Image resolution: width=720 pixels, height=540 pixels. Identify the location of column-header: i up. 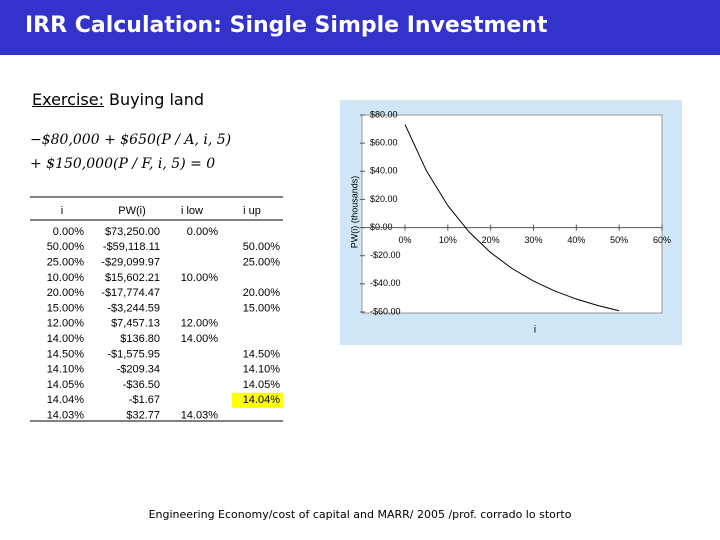
(252, 211).